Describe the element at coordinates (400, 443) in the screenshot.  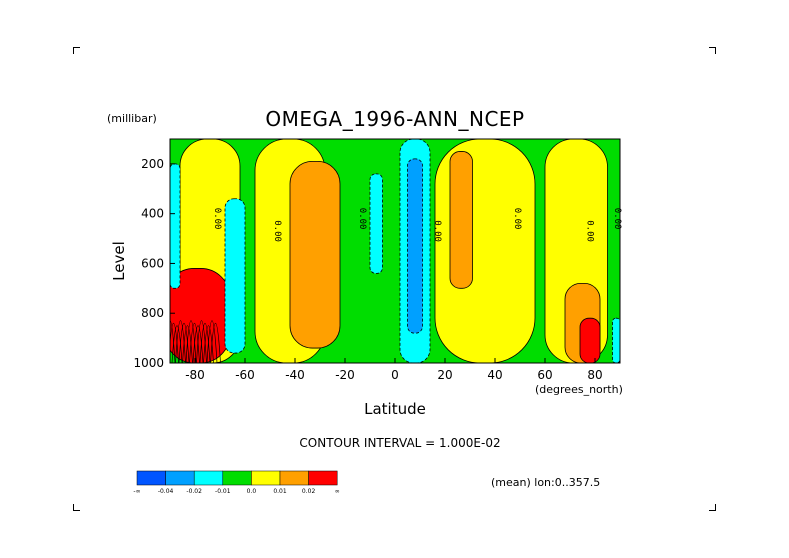
I see `contour-interval-text: CONTOUR INTERVAL = 1.000E-02` at that location.